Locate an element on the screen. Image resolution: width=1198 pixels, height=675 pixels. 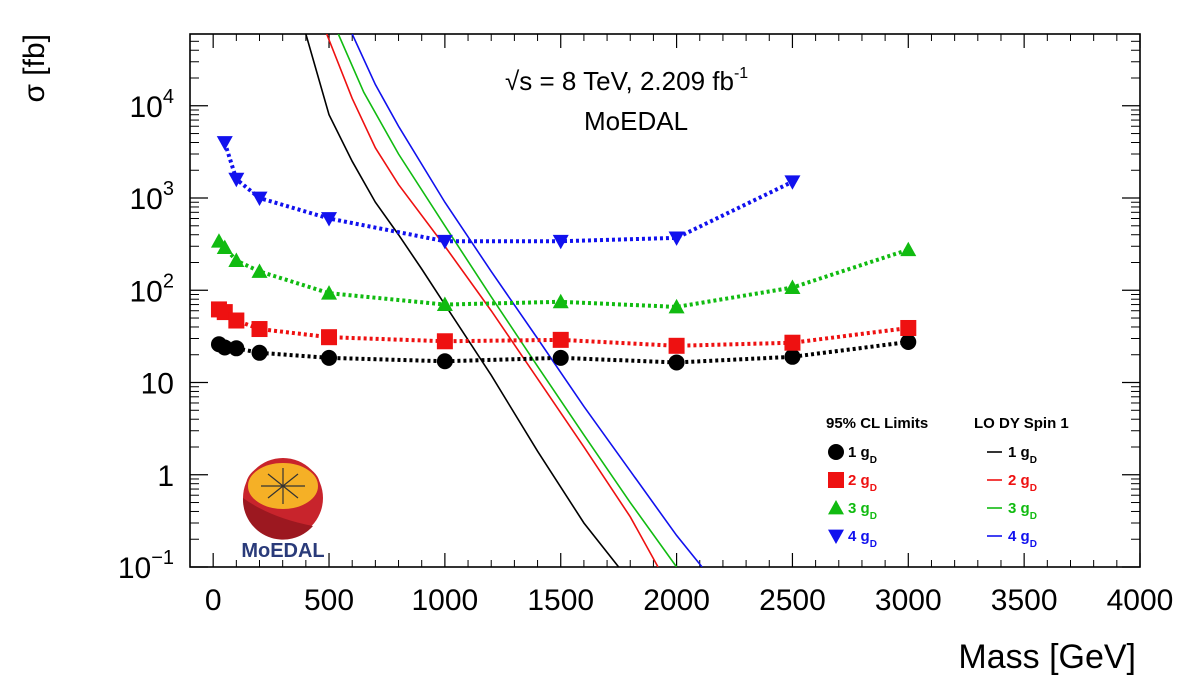
legend-limit-label: 4 gD is located at coordinates (862, 539).